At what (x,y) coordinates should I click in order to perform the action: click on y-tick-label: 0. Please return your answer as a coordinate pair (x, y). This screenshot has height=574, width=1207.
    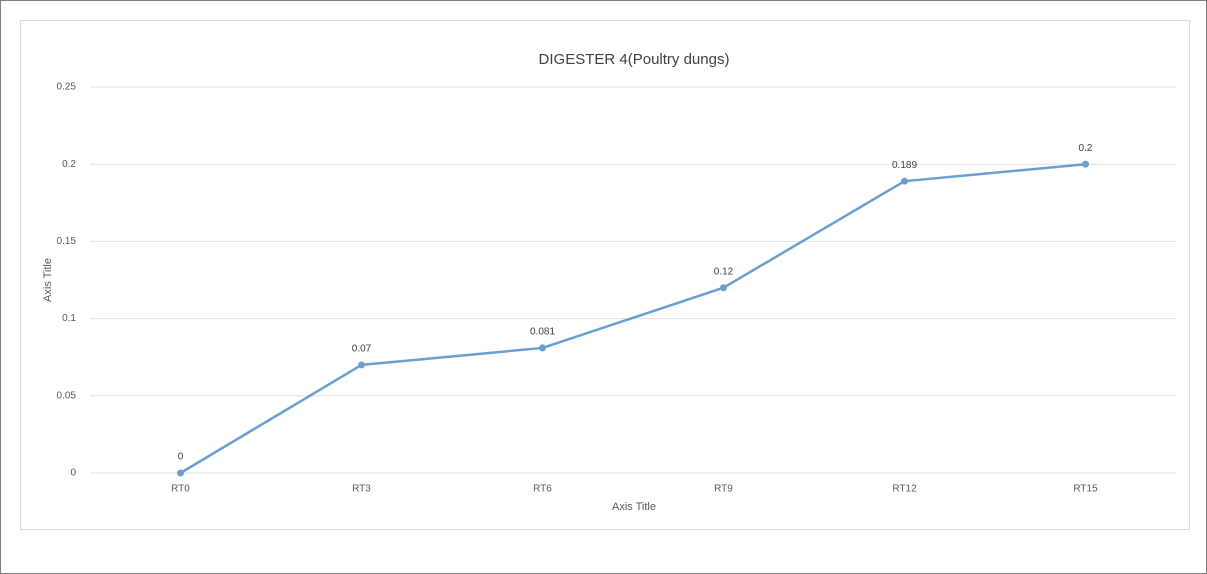
    Looking at the image, I should click on (73, 473).